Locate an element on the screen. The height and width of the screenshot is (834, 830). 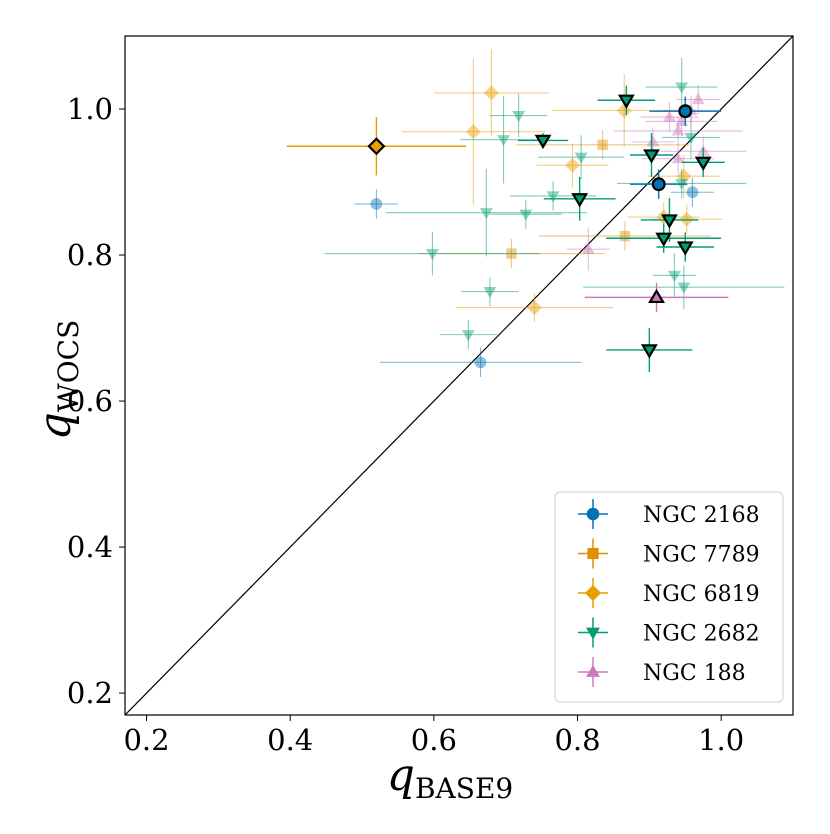
y-tick-label: 0.4 is located at coordinates (90, 547).